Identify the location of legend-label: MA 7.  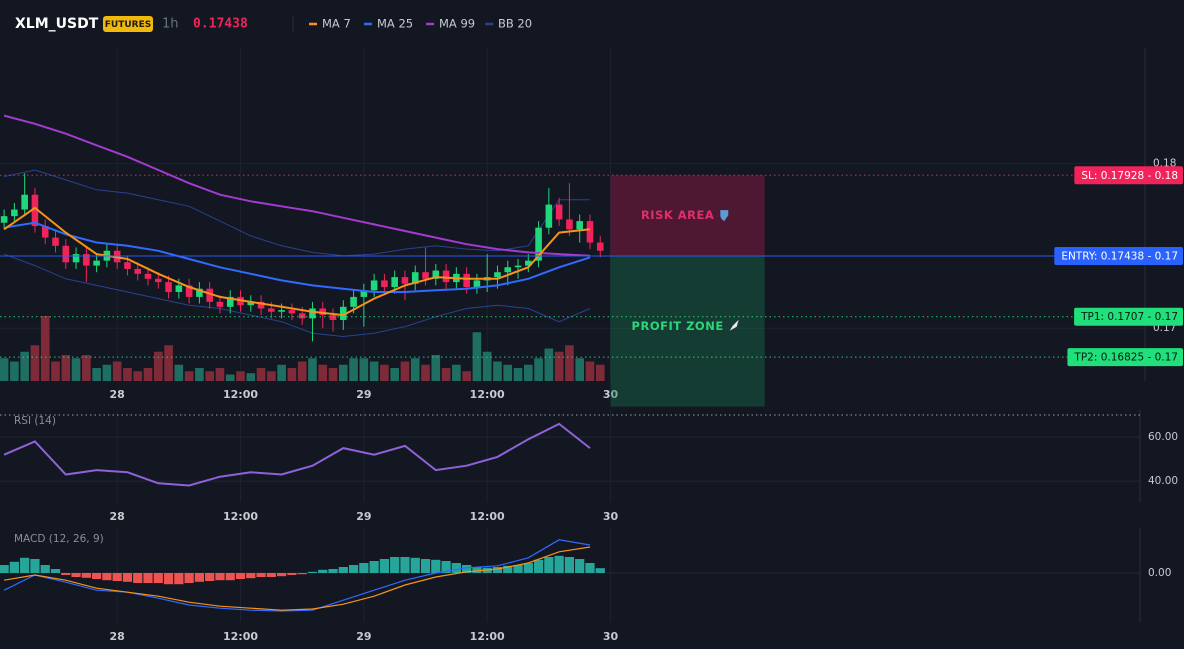
(336, 24).